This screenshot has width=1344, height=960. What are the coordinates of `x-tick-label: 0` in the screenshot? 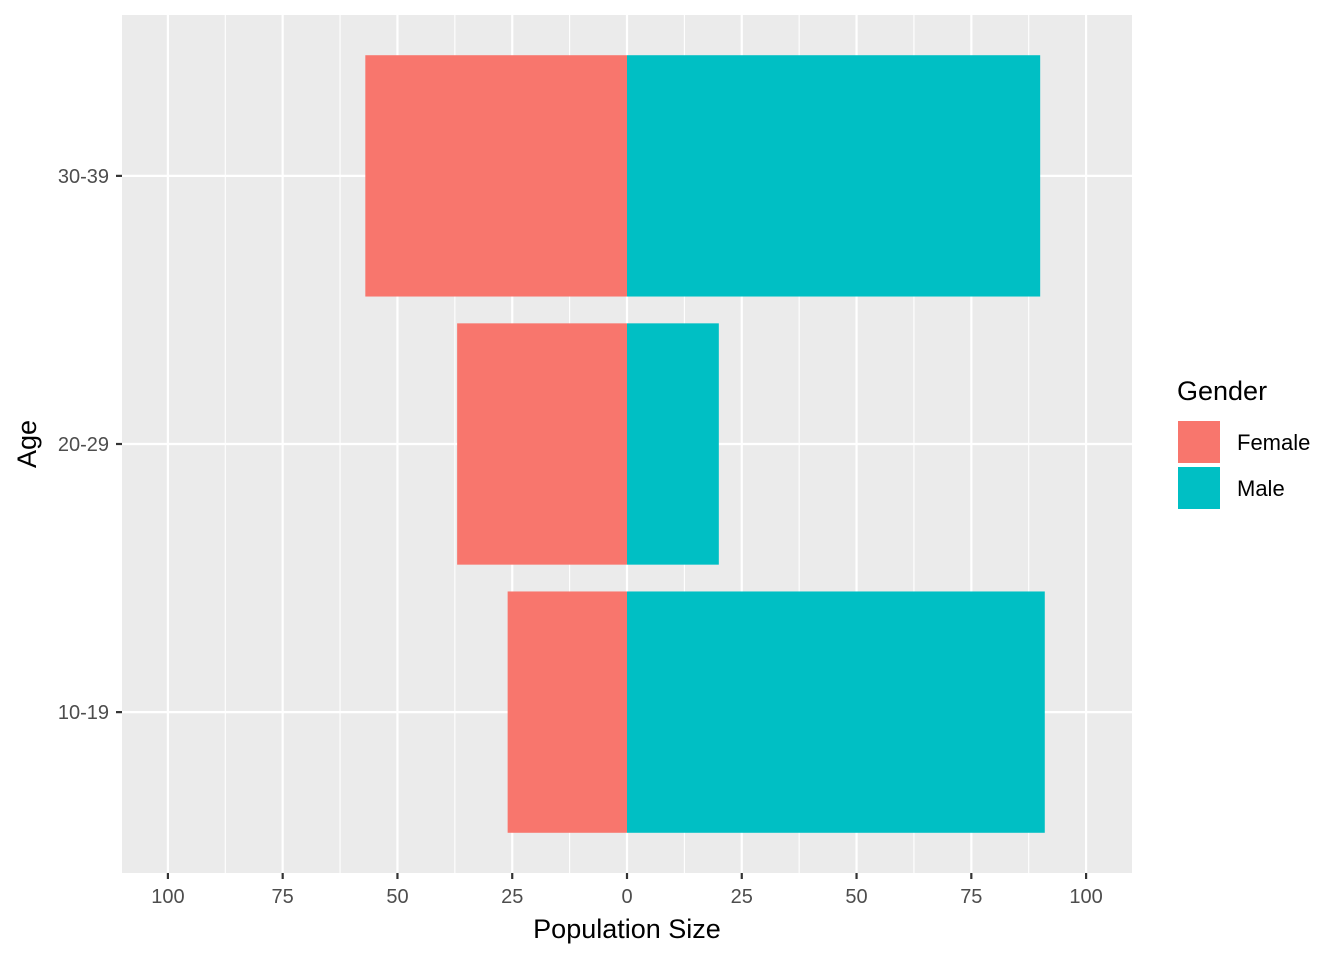 It's located at (626, 897).